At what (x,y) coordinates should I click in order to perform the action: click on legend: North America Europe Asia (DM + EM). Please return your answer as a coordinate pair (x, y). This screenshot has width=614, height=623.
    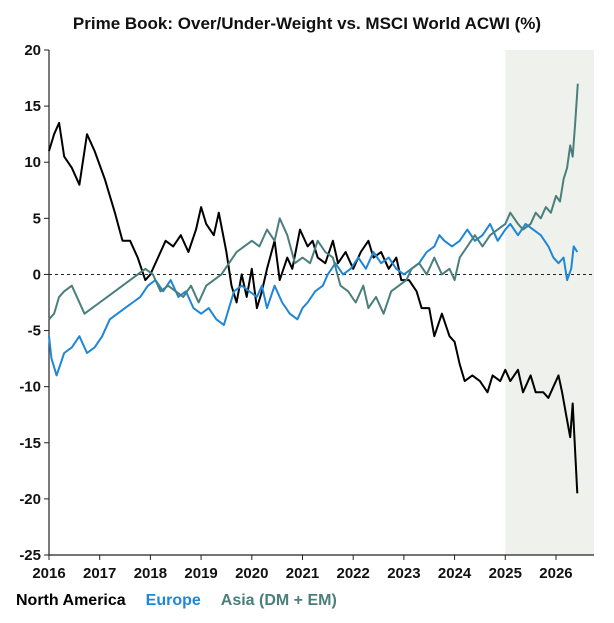
    Looking at the image, I should click on (176, 601).